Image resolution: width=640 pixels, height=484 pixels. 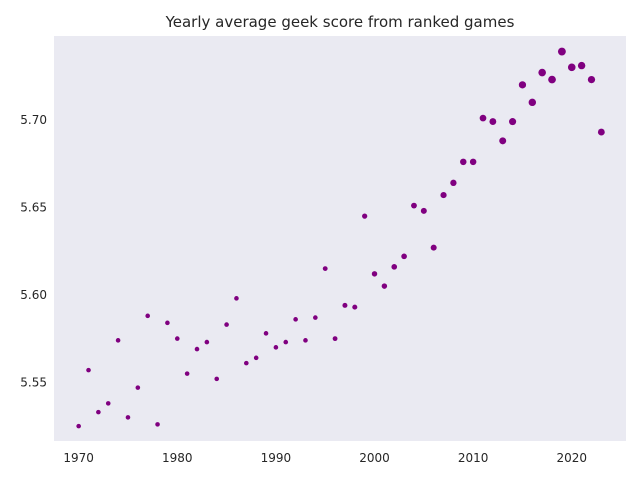 What do you see at coordinates (33, 382) in the screenshot?
I see `y-tick-label: 5.55` at bounding box center [33, 382].